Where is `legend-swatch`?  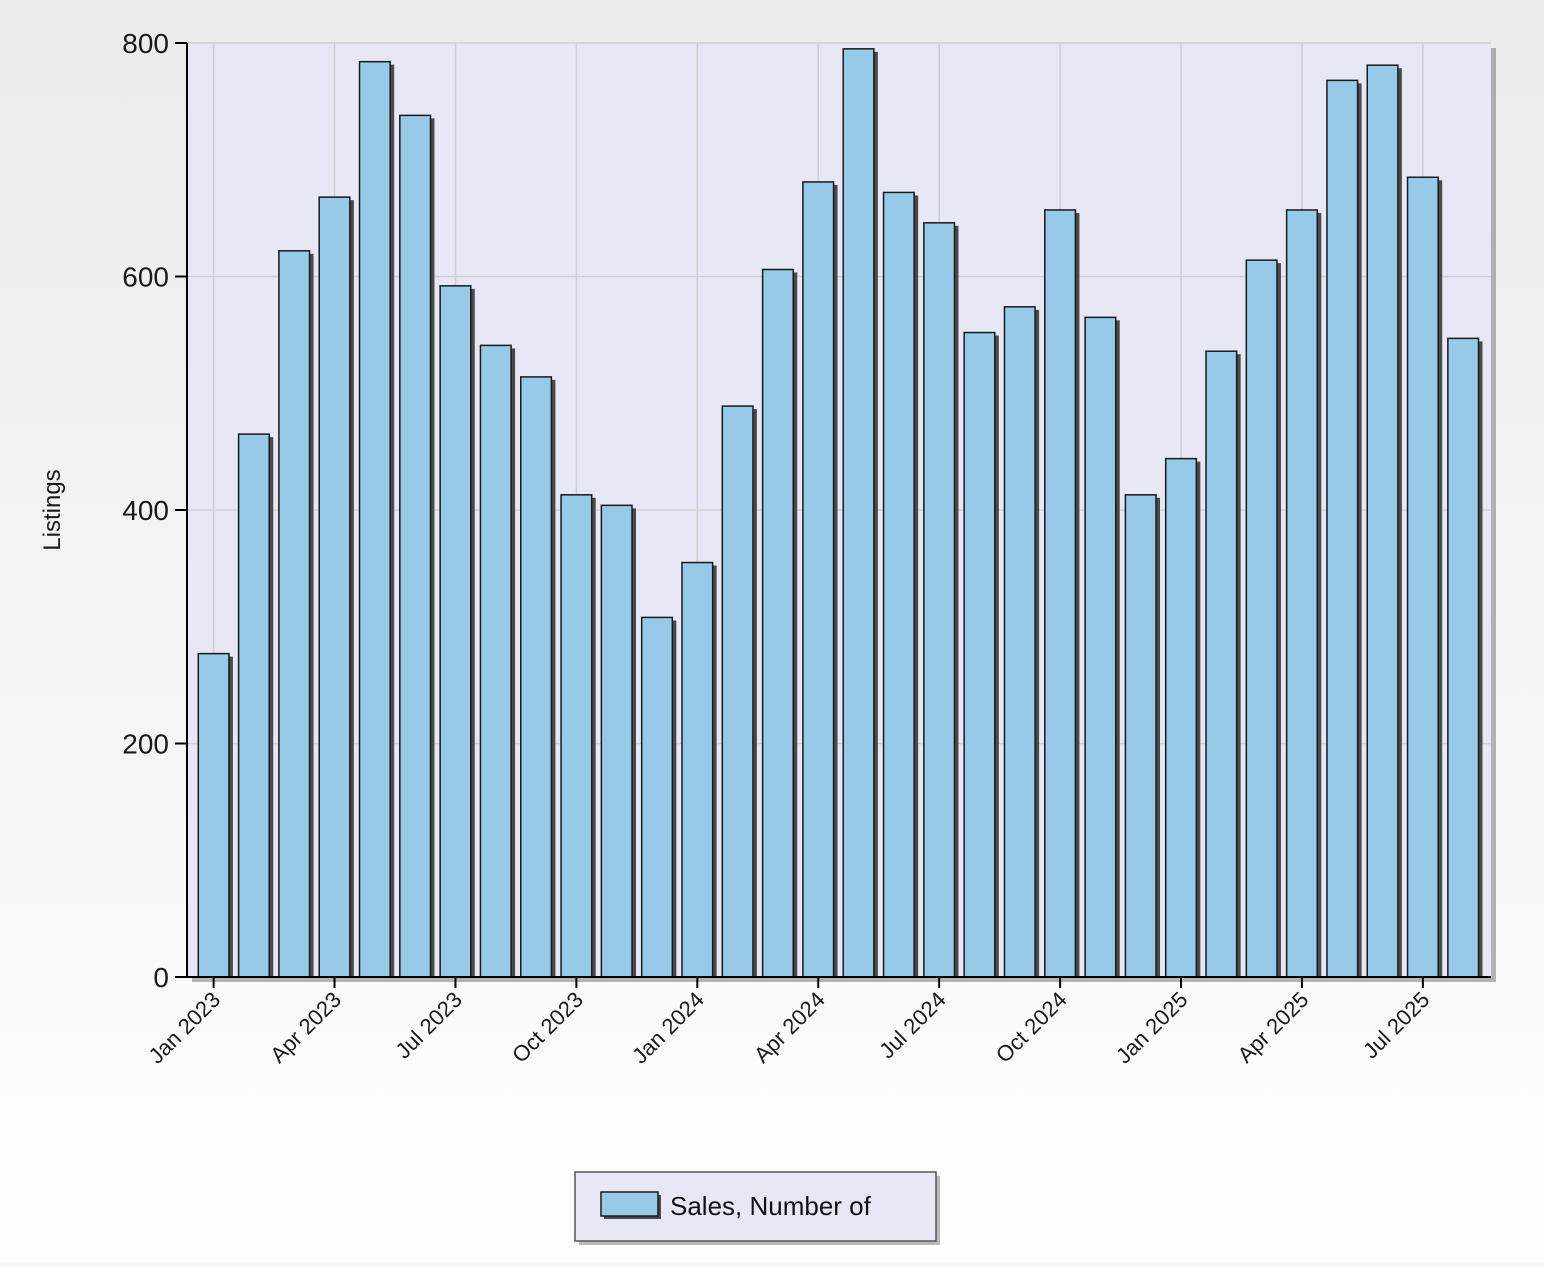 legend-swatch is located at coordinates (629, 1204).